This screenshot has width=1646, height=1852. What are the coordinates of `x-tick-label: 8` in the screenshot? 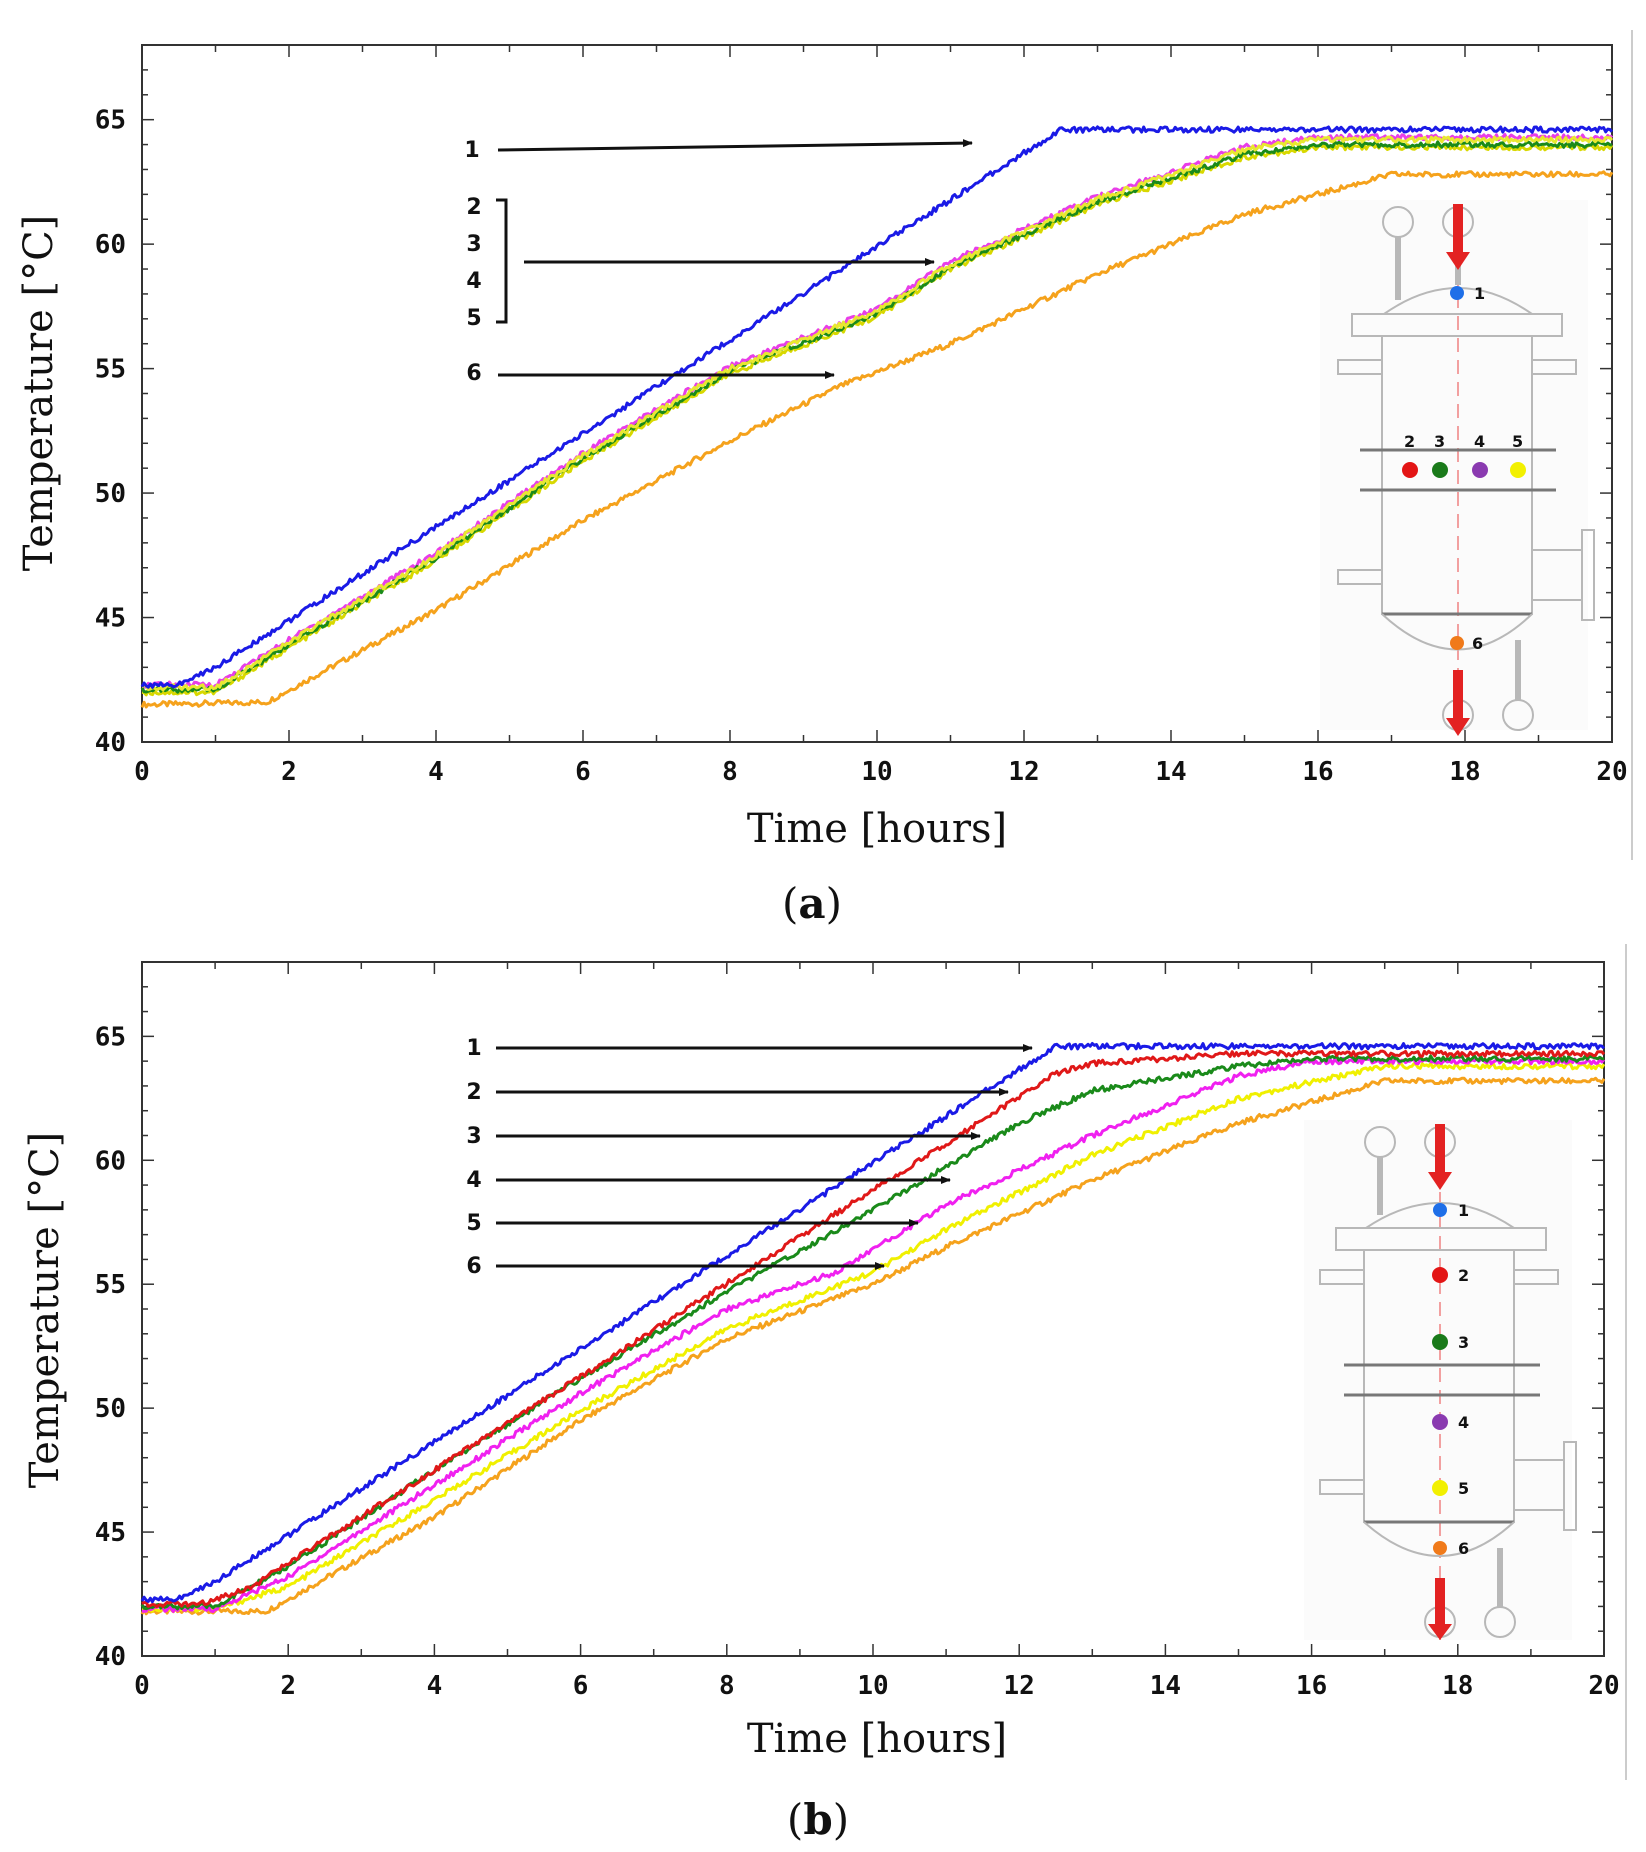 It's located at (730, 772).